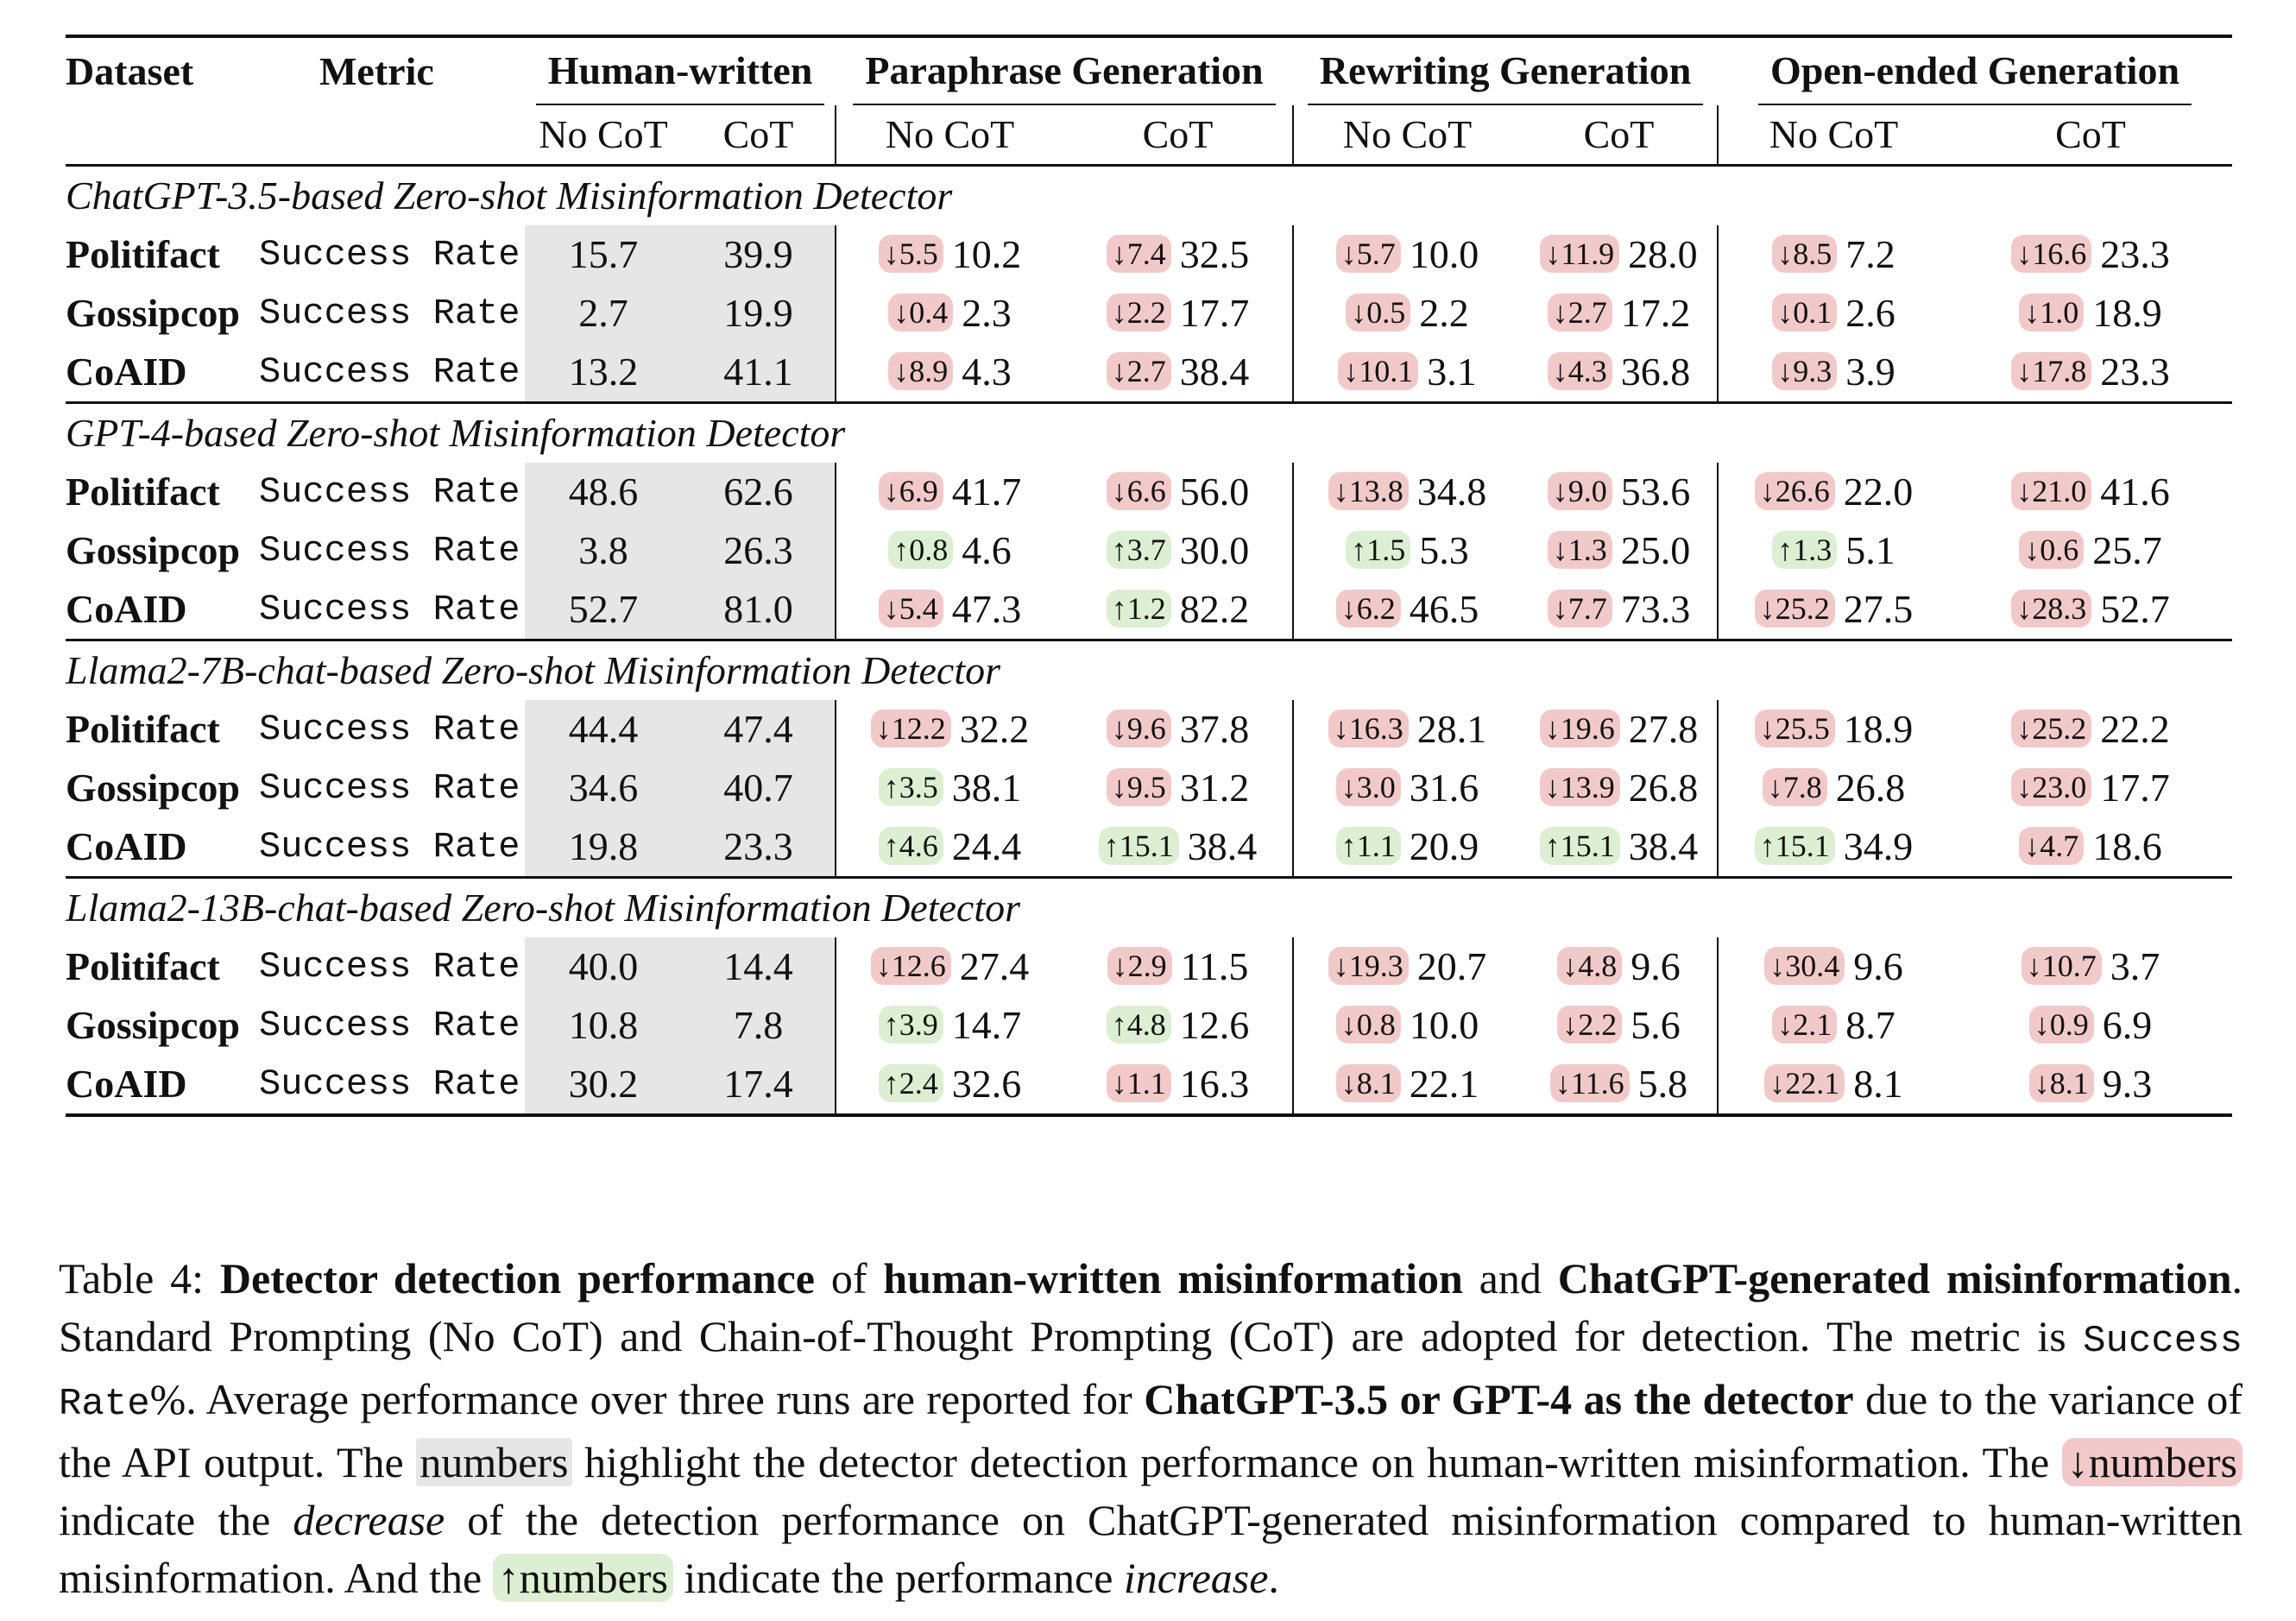 The height and width of the screenshot is (1621, 2296). Describe the element at coordinates (1407, 729) in the screenshot. I see `value-cell: ↓16.3 28.1` at that location.